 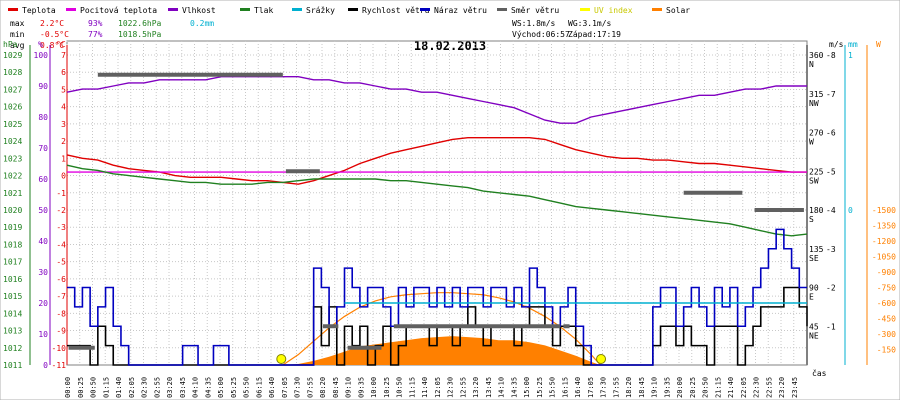 What do you see at coordinates (850, 210) in the screenshot?
I see `axis-tick-mm: 0` at bounding box center [850, 210].